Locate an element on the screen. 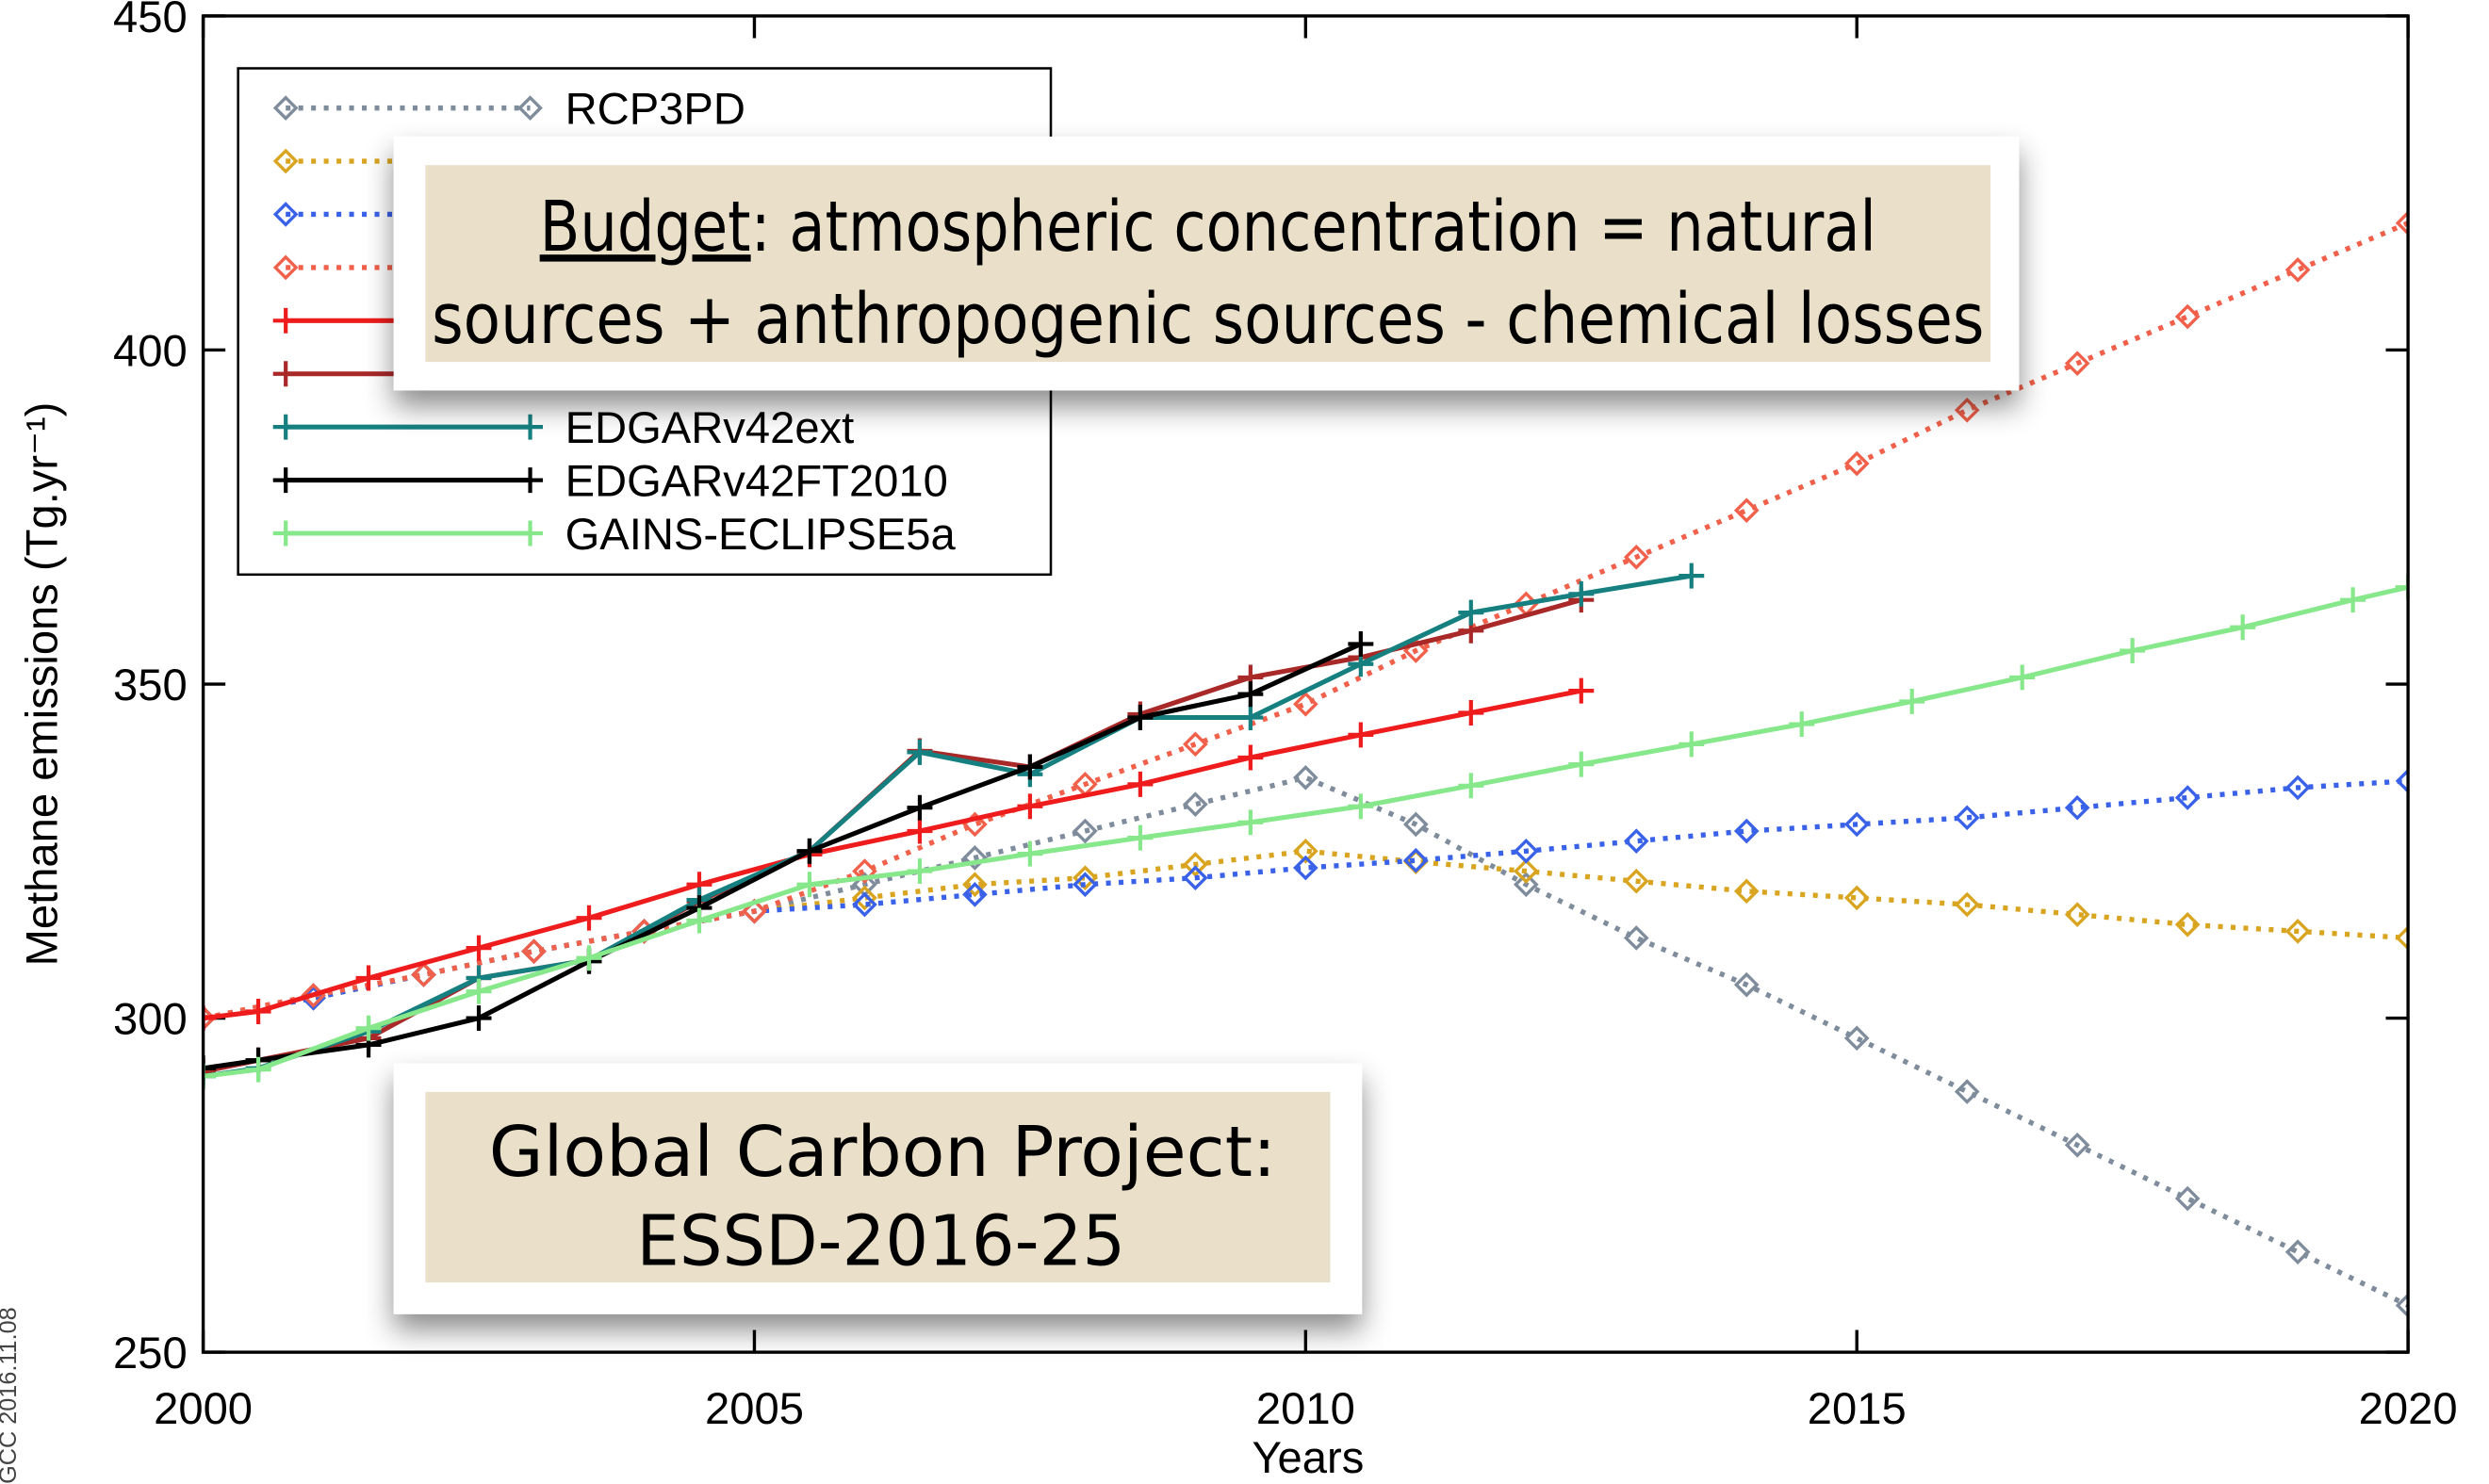  legend-label: EDGARv42FT2010 is located at coordinates (757, 480).